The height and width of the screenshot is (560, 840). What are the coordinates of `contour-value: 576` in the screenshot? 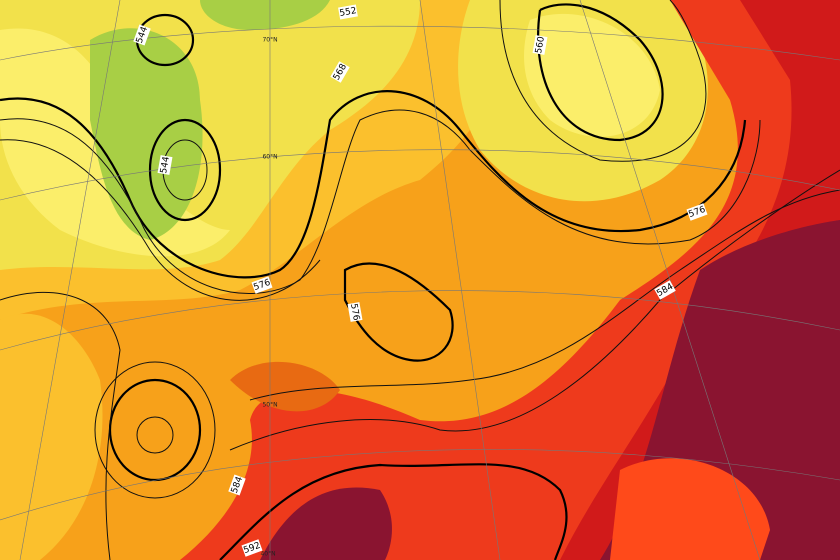 It's located at (354, 312).